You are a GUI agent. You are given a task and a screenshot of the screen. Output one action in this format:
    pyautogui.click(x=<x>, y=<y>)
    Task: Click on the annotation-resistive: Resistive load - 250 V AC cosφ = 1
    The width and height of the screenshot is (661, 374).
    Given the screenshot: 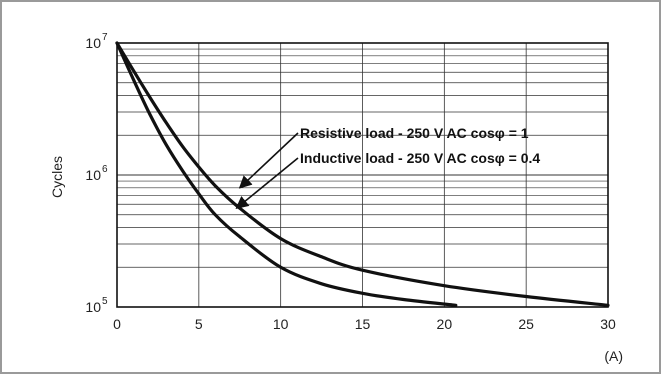 What is the action you would take?
    pyautogui.click(x=414, y=133)
    